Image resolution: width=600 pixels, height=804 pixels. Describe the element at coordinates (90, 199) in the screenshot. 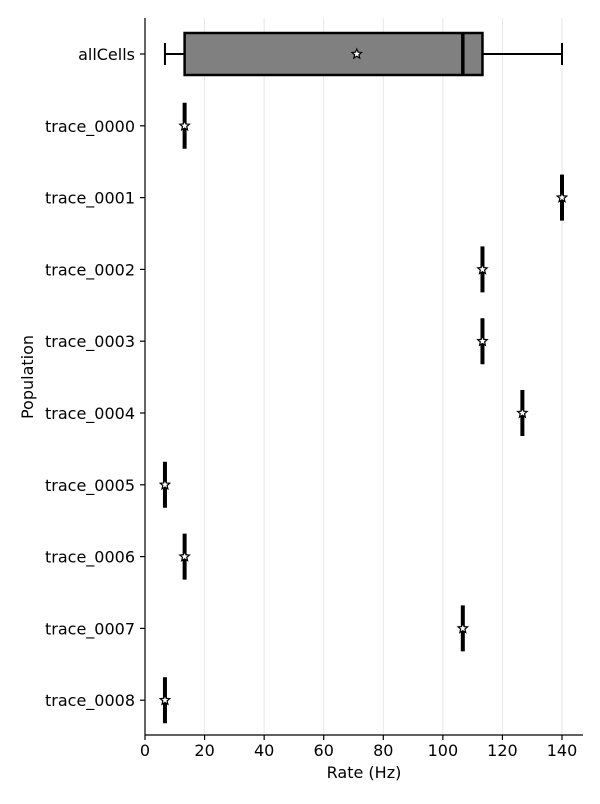

I see `y-tick-label: trace_0001` at that location.